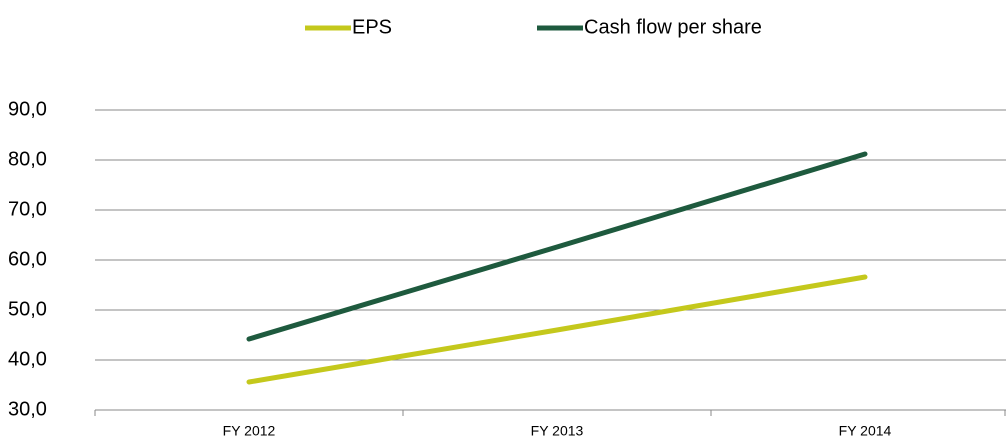  Describe the element at coordinates (27, 209) in the screenshot. I see `y-tick-label: 70,0` at that location.